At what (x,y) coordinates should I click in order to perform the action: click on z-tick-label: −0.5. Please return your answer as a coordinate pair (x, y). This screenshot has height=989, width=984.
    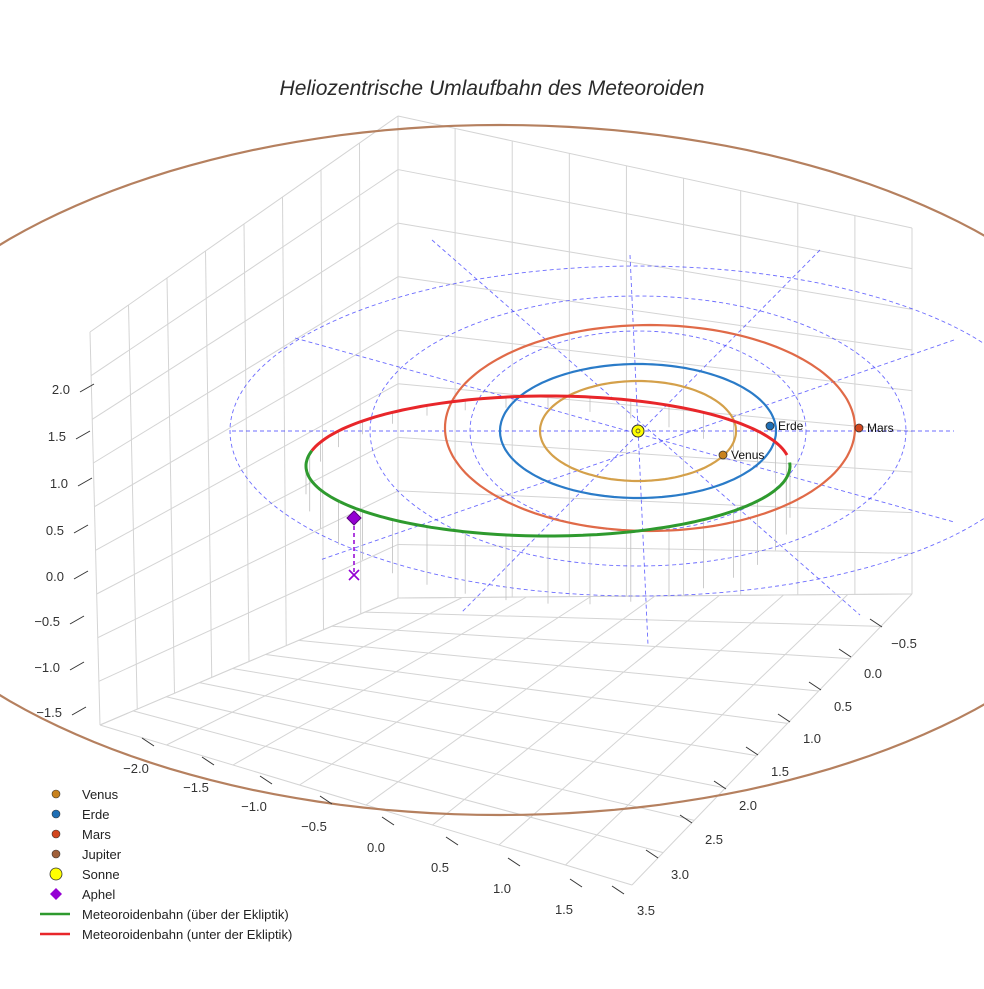
    Looking at the image, I should click on (47, 621).